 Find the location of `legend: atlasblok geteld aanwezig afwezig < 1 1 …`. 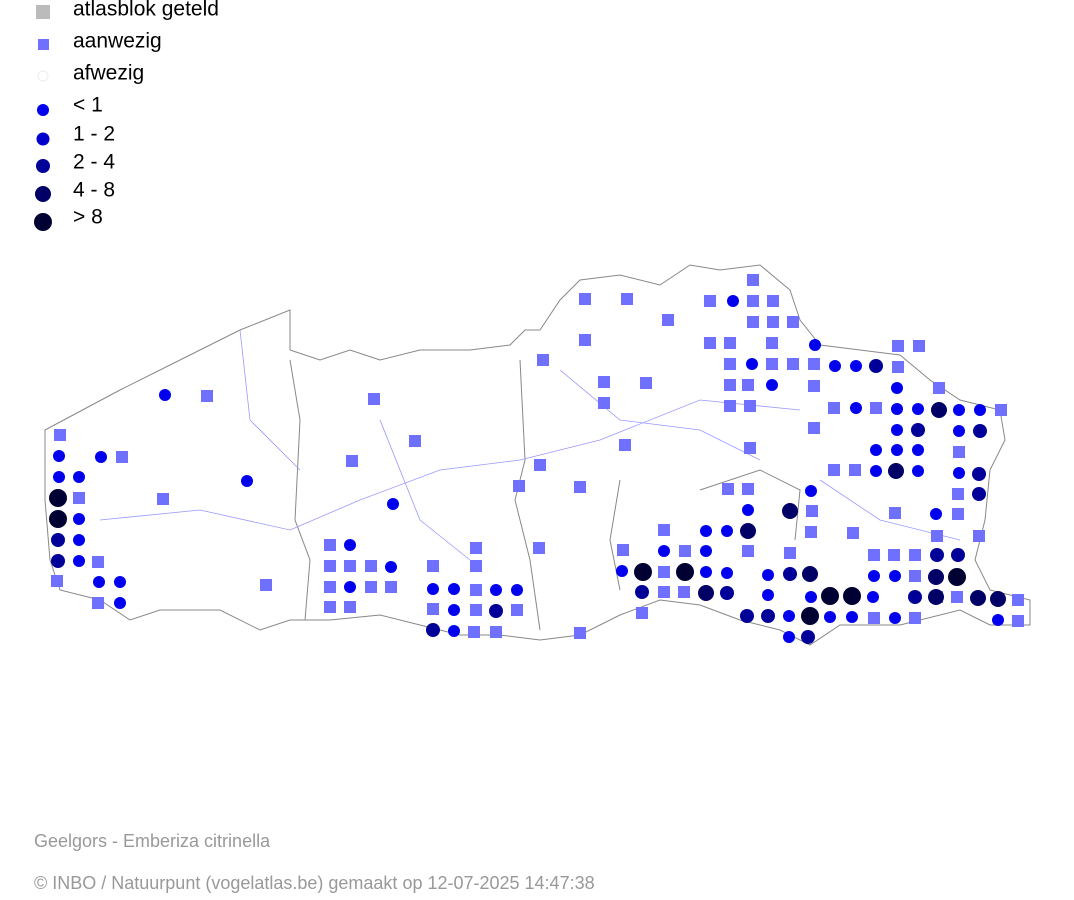

legend: atlasblok geteld aanwezig afwezig < 1 1 … is located at coordinates (126, 115).